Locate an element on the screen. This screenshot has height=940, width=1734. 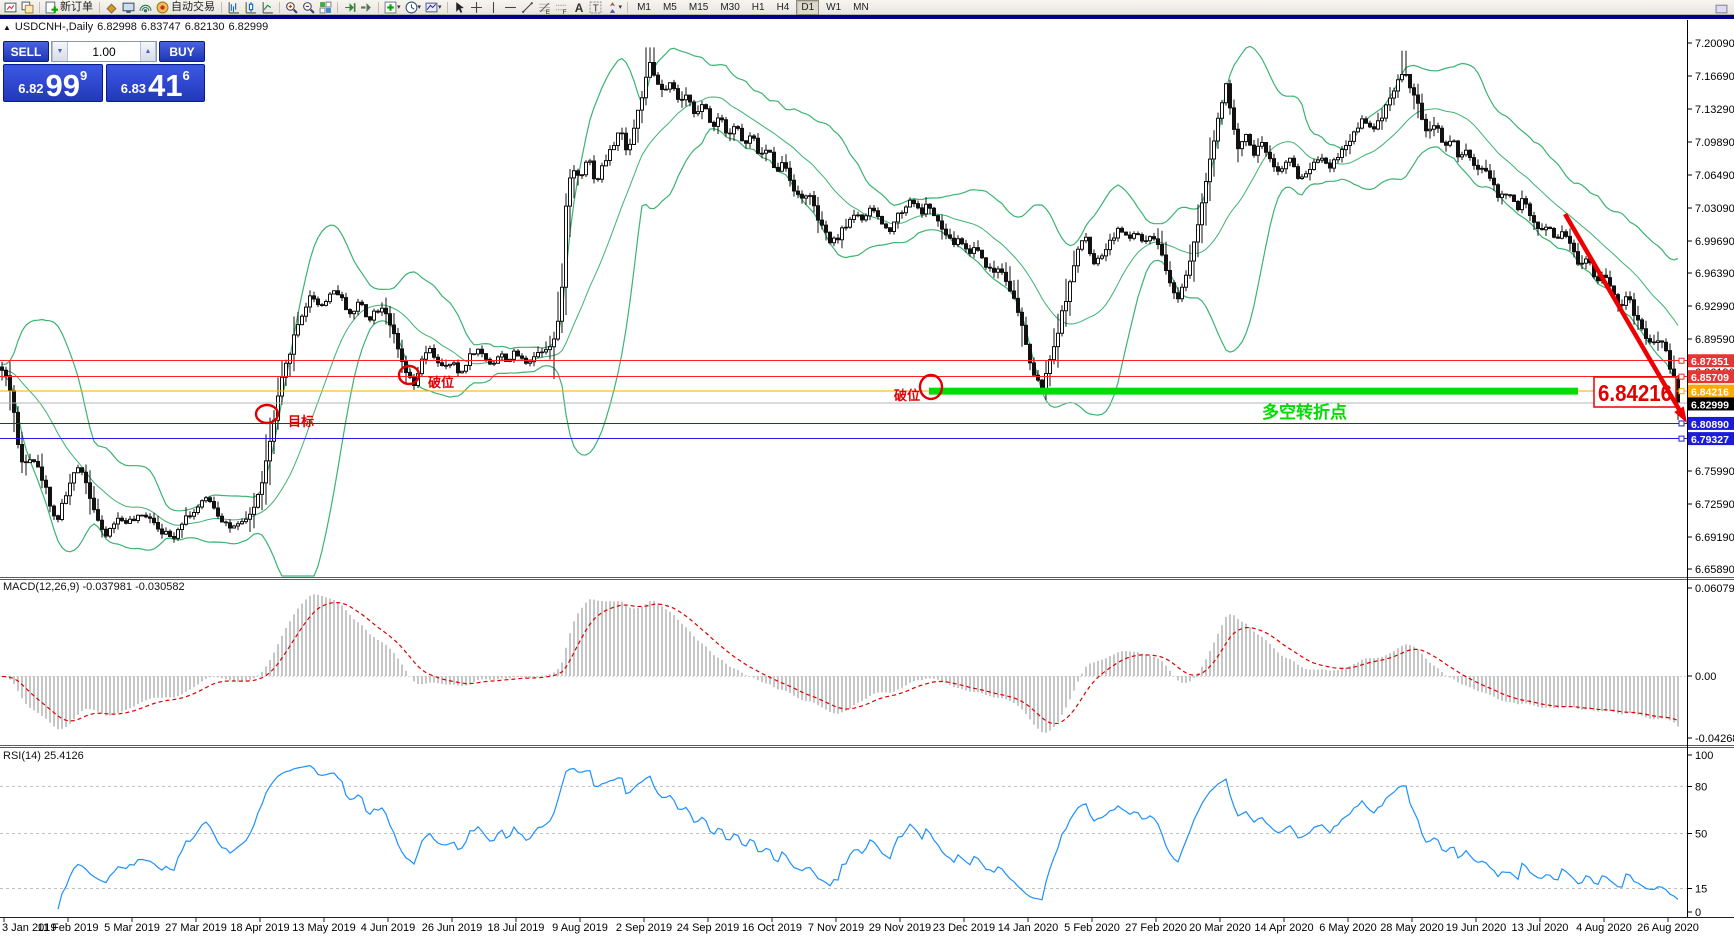
tile-windows-icon is located at coordinates (325, 7).